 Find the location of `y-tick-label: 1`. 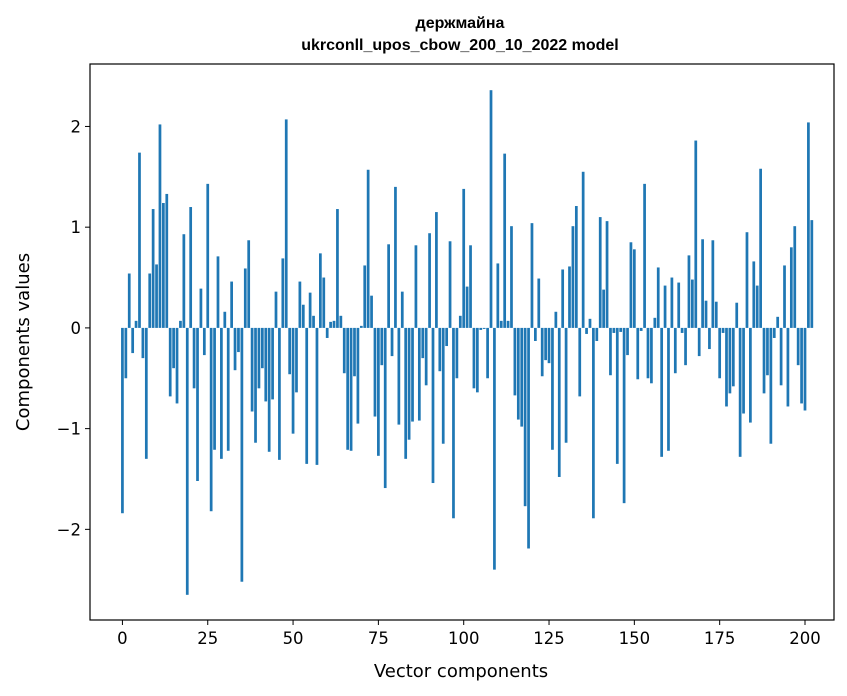

y-tick-label: 1 is located at coordinates (76, 227).